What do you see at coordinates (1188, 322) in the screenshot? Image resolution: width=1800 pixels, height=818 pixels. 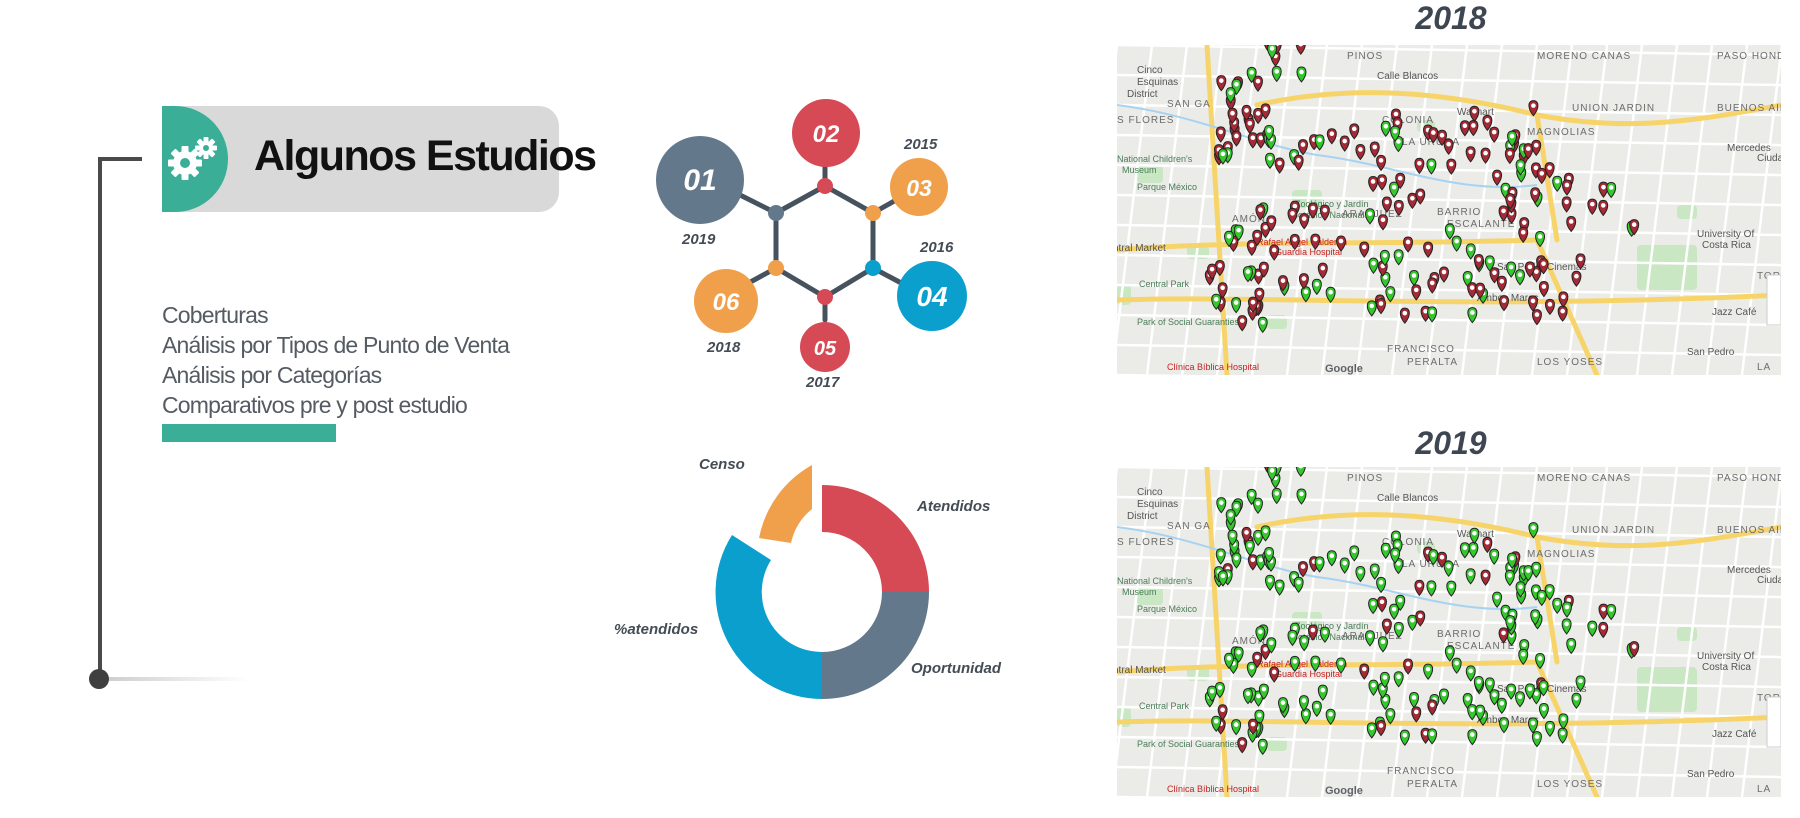 I see `map-label: Park of Social Guaranties` at bounding box center [1188, 322].